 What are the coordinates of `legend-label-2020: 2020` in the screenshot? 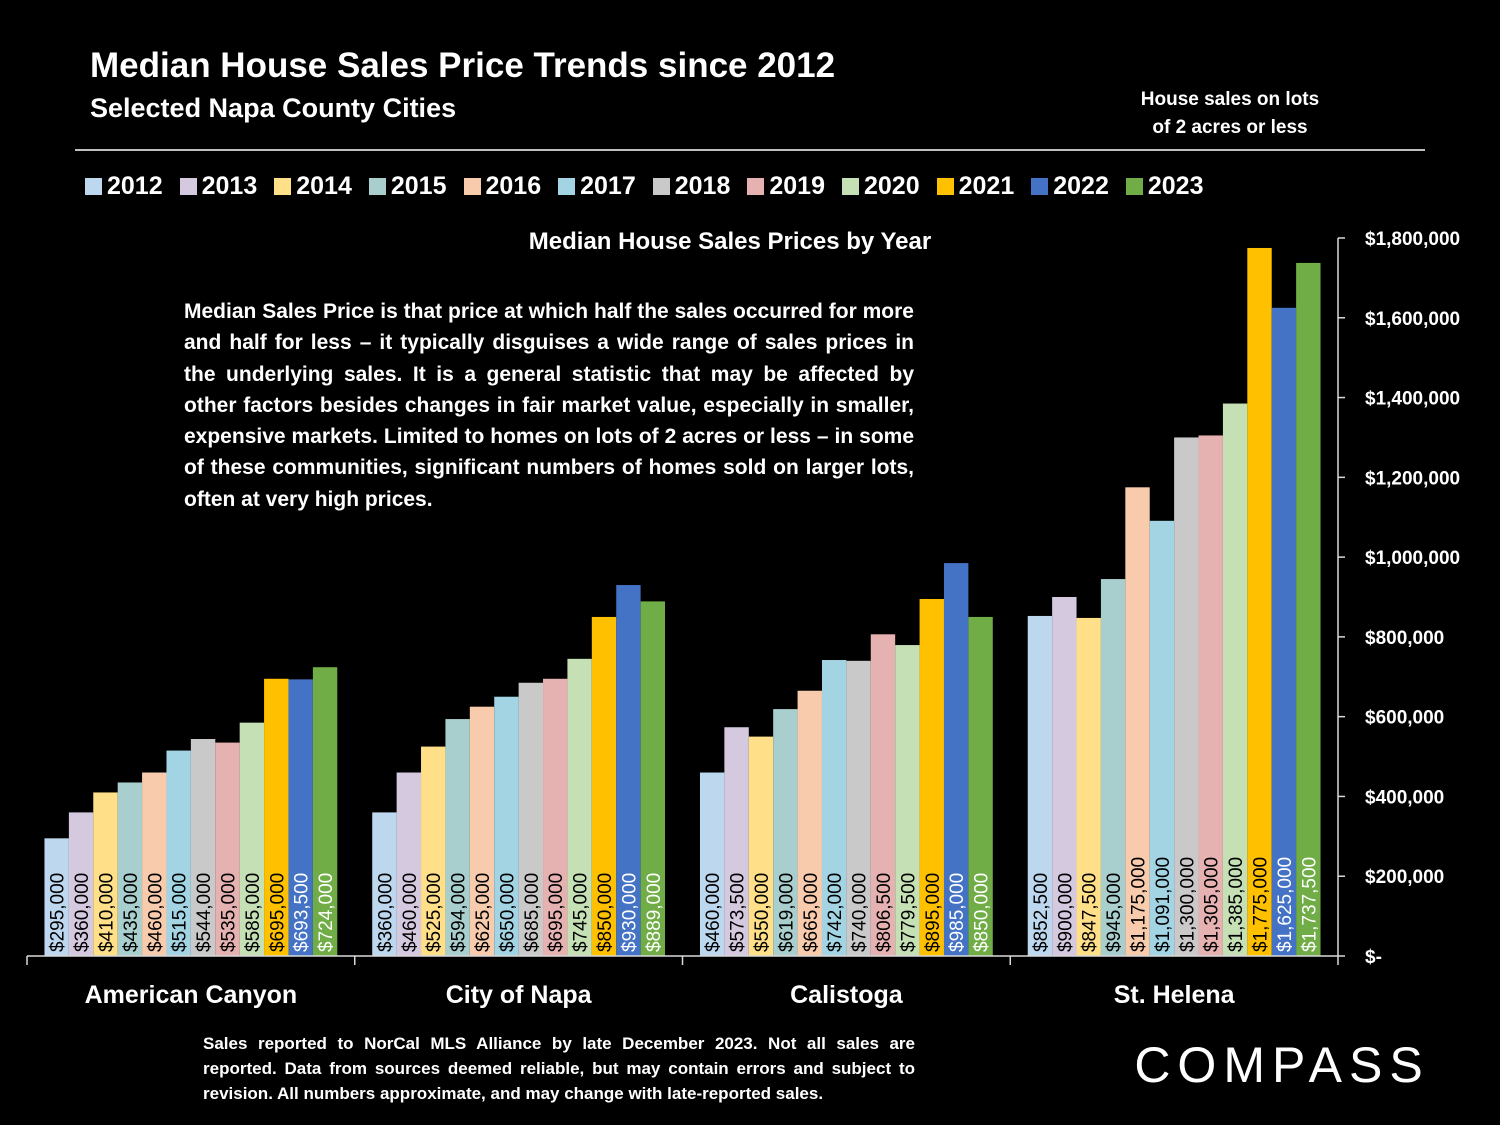 It's located at (892, 186).